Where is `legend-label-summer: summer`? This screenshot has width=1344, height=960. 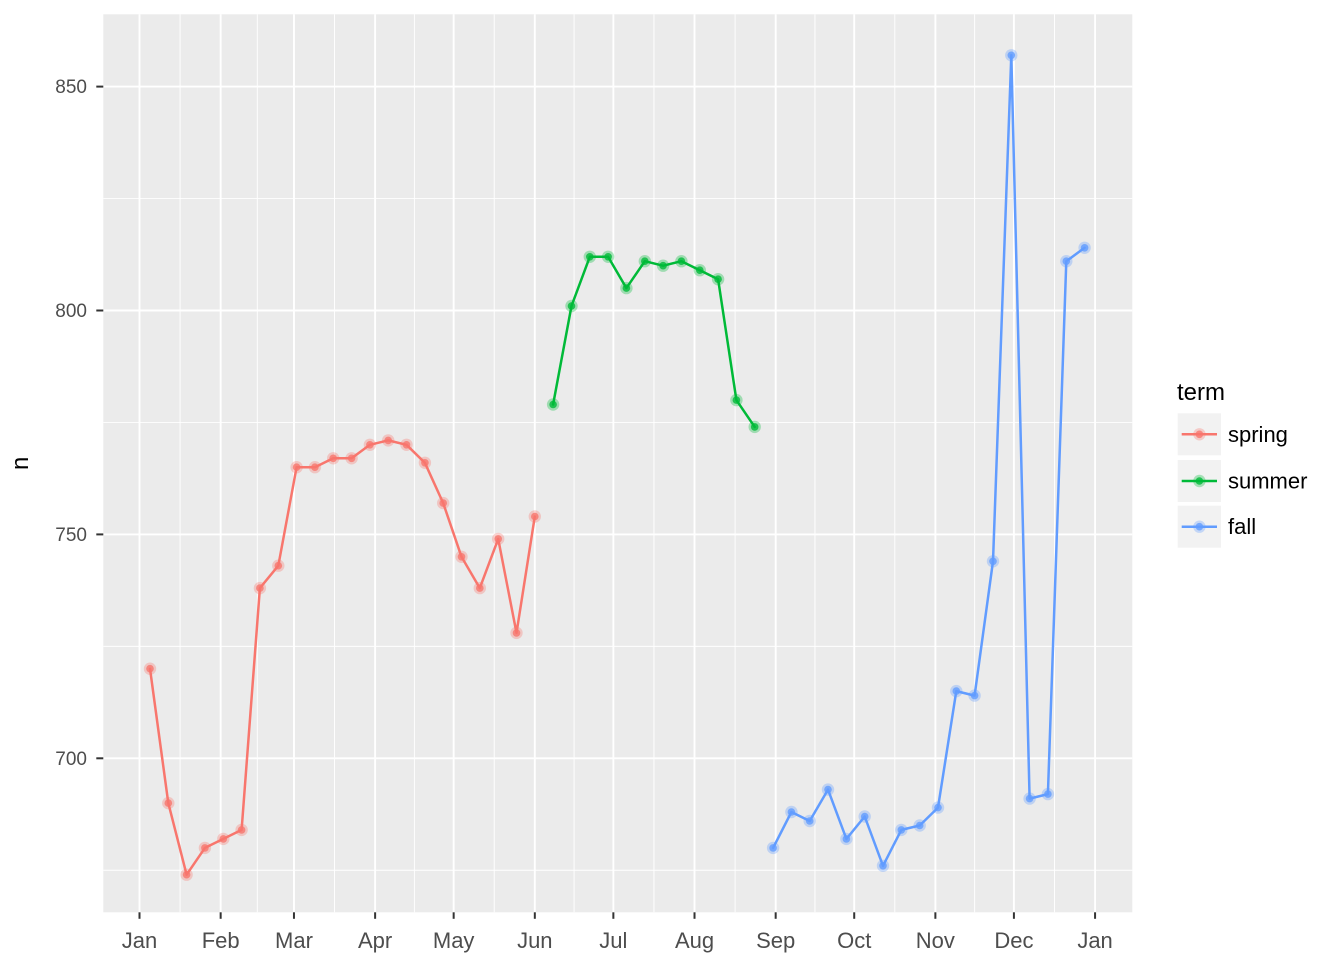
legend-label-summer: summer is located at coordinates (1267, 481).